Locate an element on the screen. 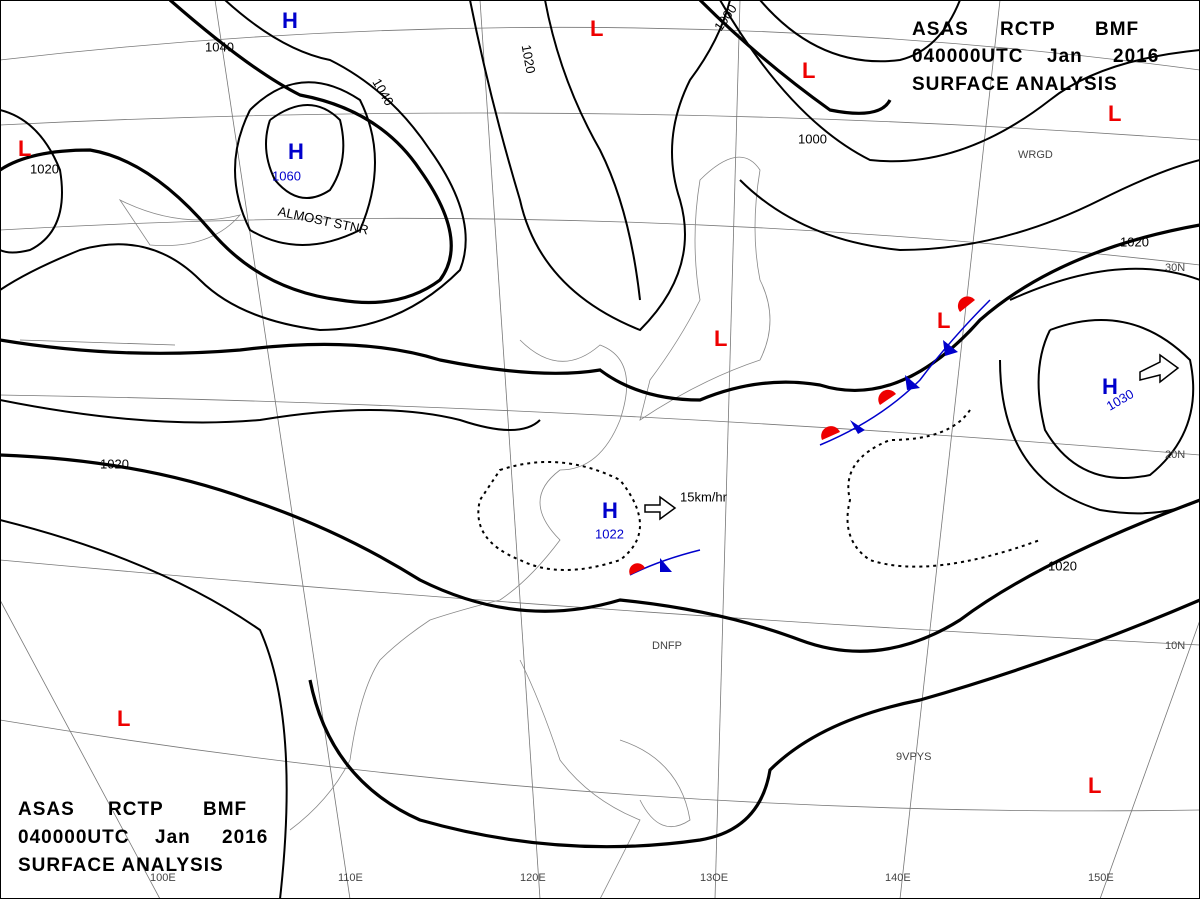 The width and height of the screenshot is (1200, 904). longitude-label: 120E is located at coordinates (533, 878).